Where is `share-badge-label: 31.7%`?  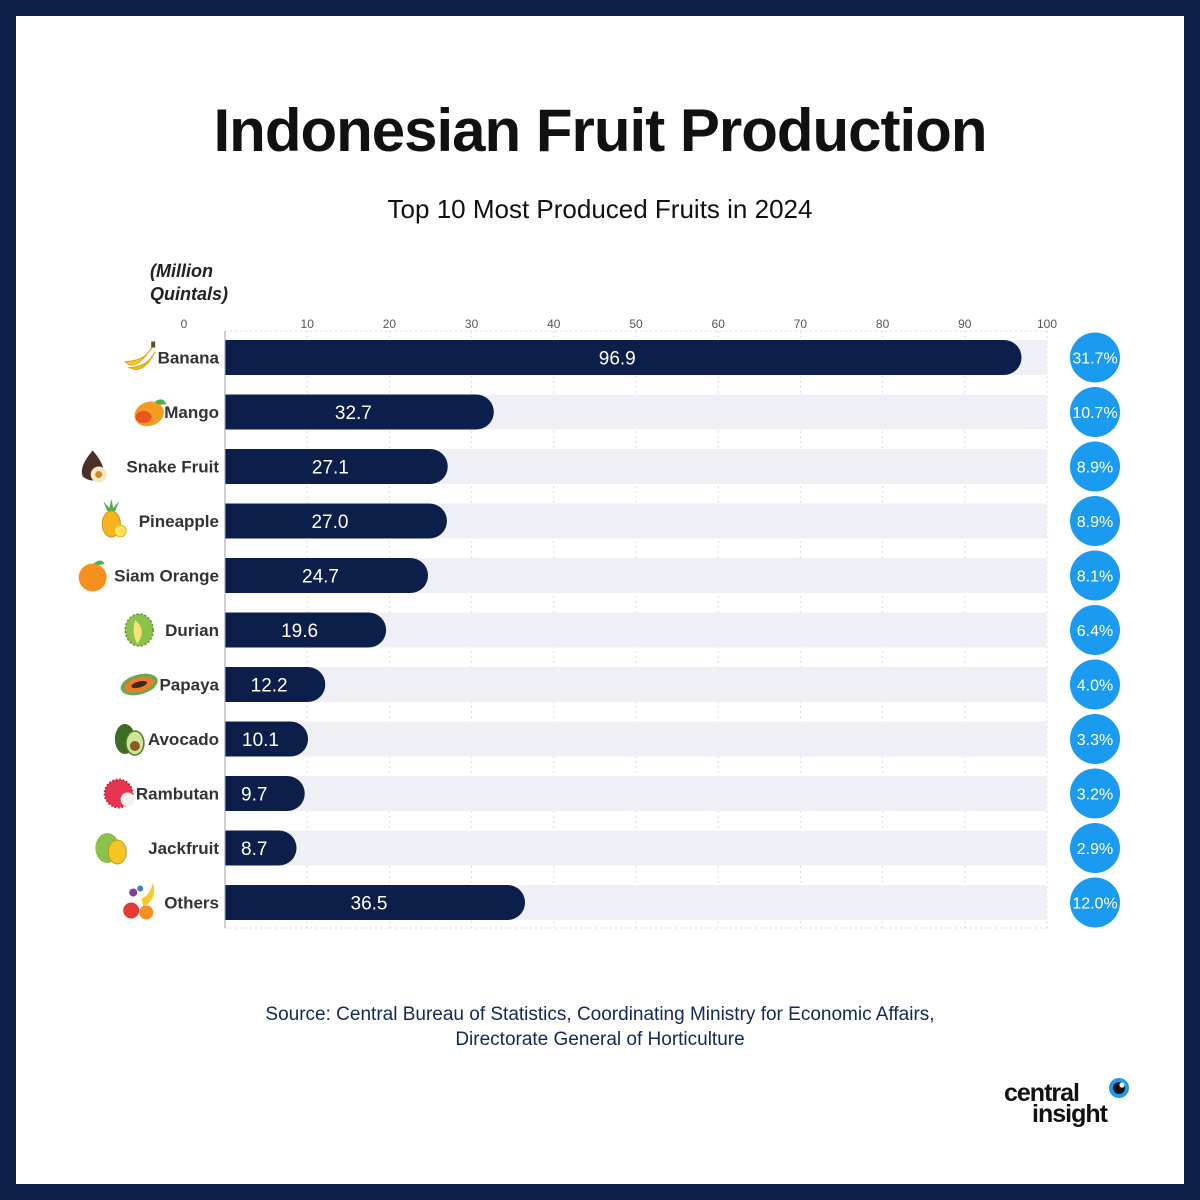
share-badge-label: 31.7% is located at coordinates (1094, 359).